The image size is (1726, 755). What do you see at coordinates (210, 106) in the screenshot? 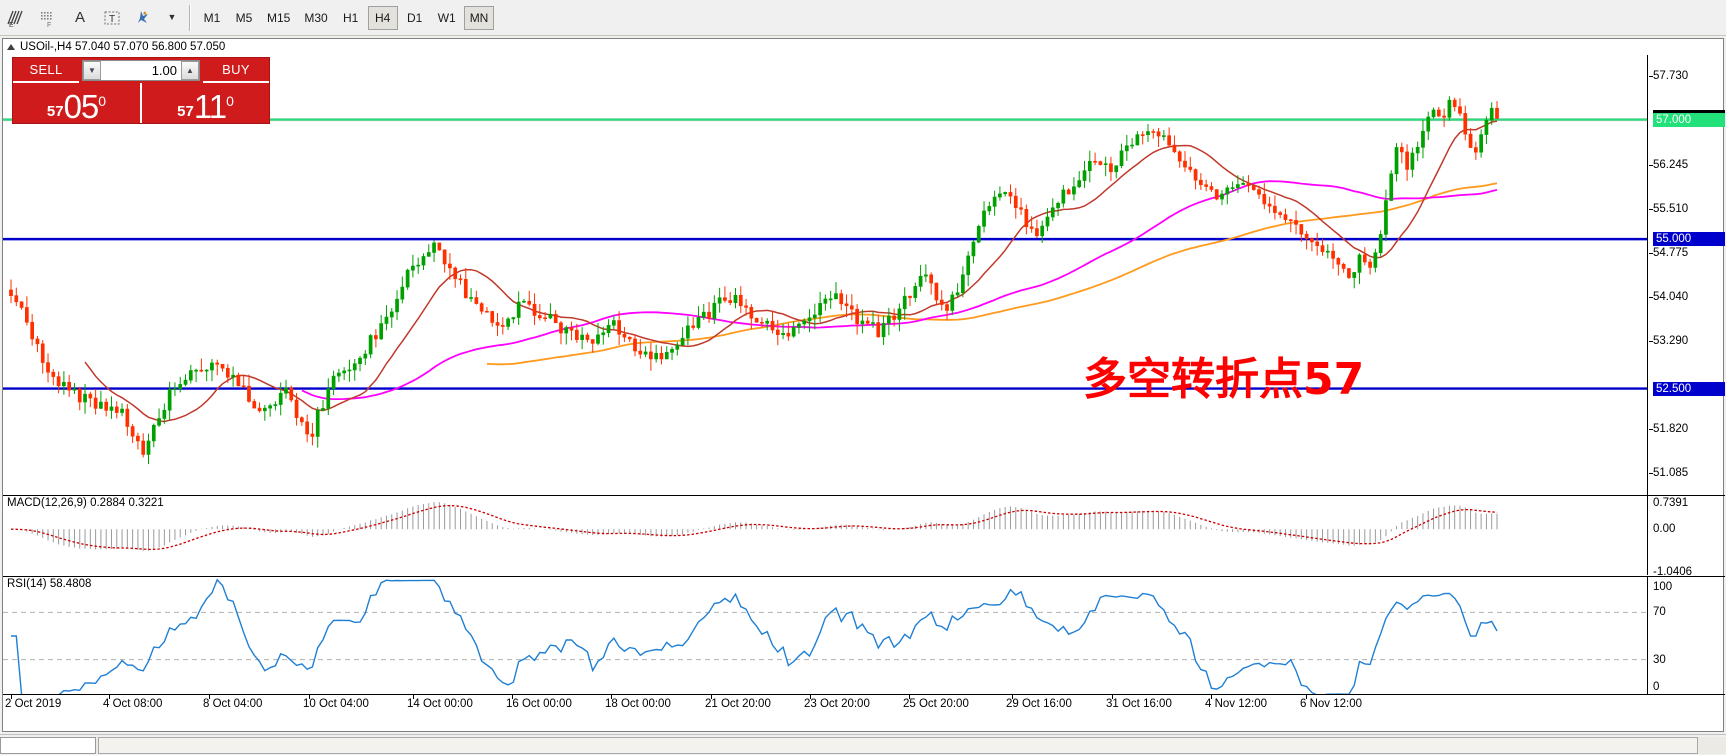
I see `buy-price-big: 11` at bounding box center [210, 106].